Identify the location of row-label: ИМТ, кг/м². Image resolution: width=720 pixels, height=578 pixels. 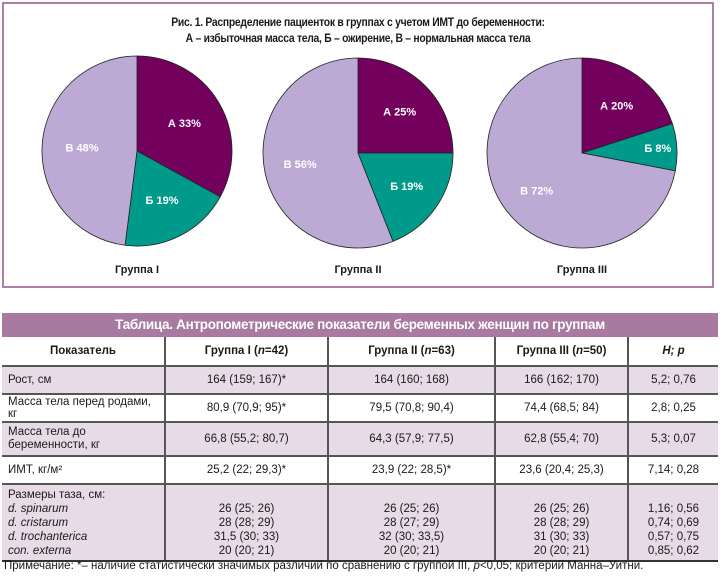
(83, 470).